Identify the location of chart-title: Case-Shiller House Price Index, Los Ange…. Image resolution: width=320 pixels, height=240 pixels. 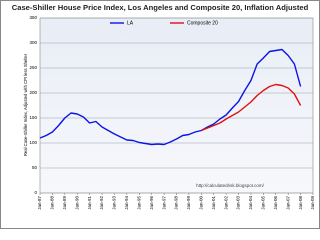
(160, 7).